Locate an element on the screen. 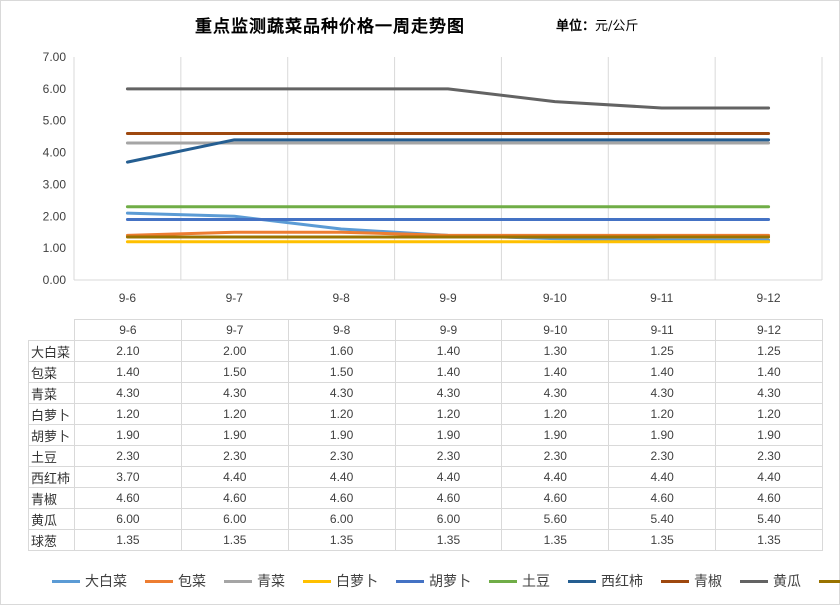 This screenshot has height=605, width=840. table-row: 白萝卜 1.20 1.20 1.20 1.20 1.20 1.20 1.20 is located at coordinates (425, 414).